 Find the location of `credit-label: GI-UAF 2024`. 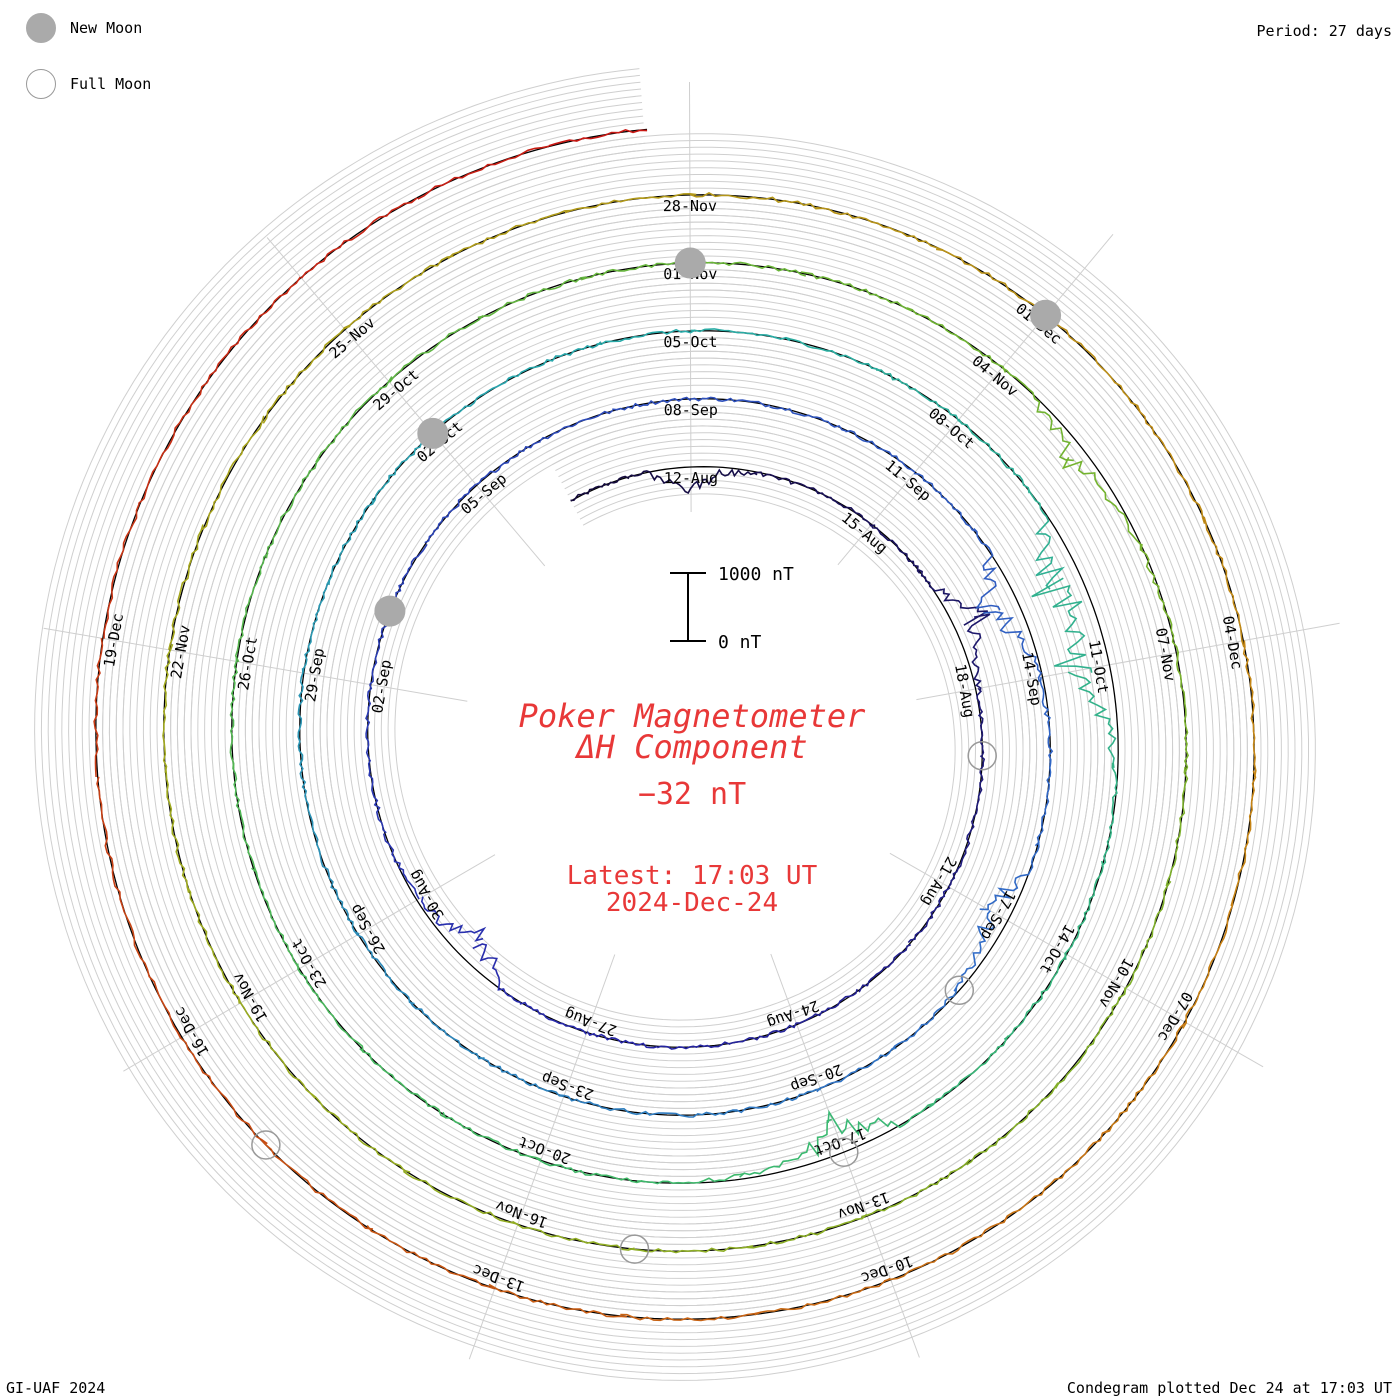

credit-label: GI-UAF 2024 is located at coordinates (56, 1388).